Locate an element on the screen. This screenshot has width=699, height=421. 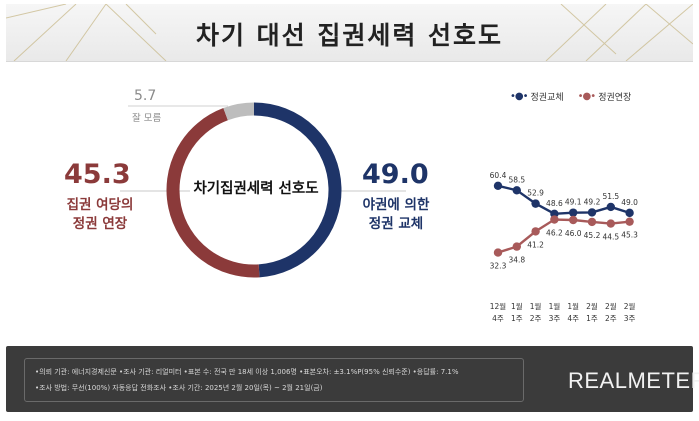
realmeter-logo: REALMETER is located at coordinates (633, 380).